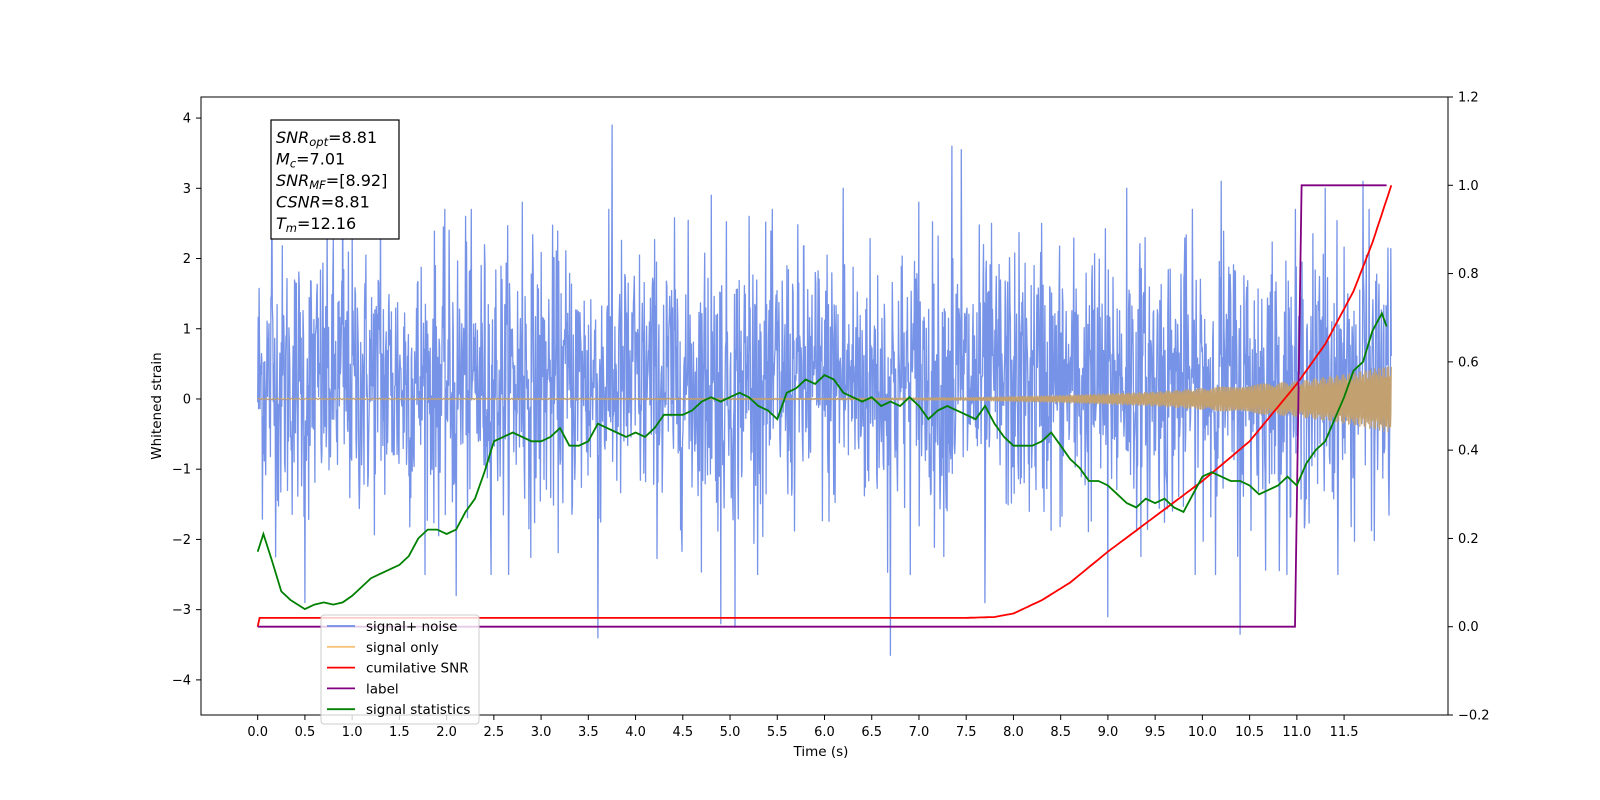  Describe the element at coordinates (1469, 407) in the screenshot. I see `y-axis-right: −0.2 0.0 0.2 0.4 0.6 0.8 1.0 1.2` at that location.